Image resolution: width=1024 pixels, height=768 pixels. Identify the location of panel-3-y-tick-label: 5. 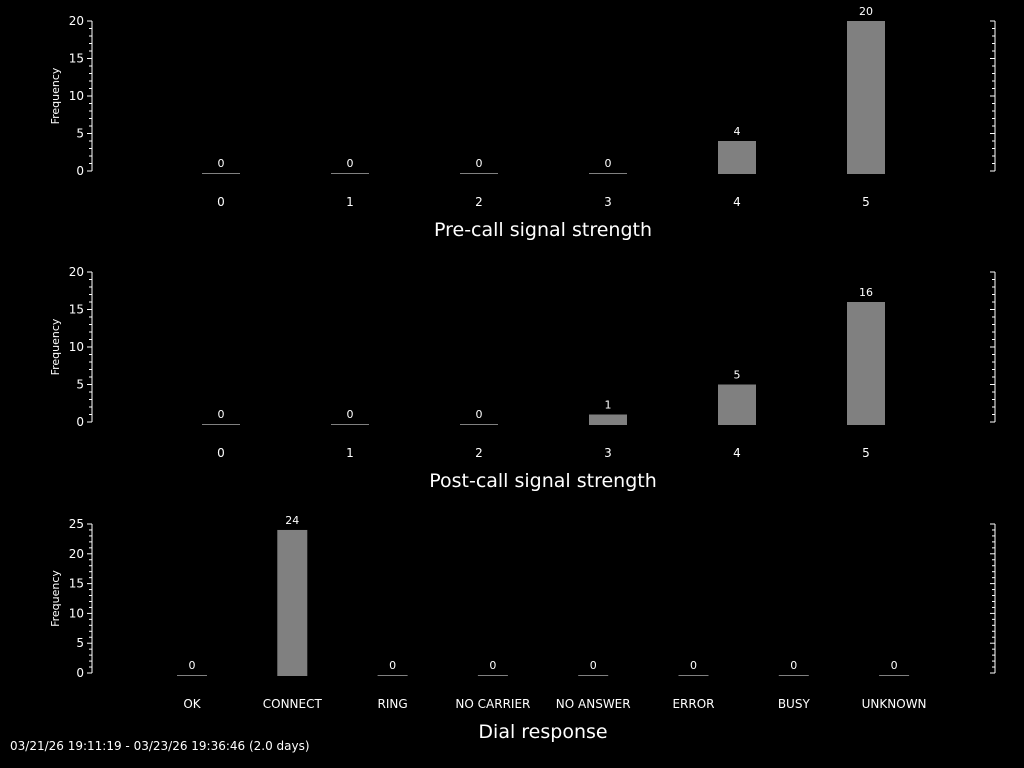
(80, 643).